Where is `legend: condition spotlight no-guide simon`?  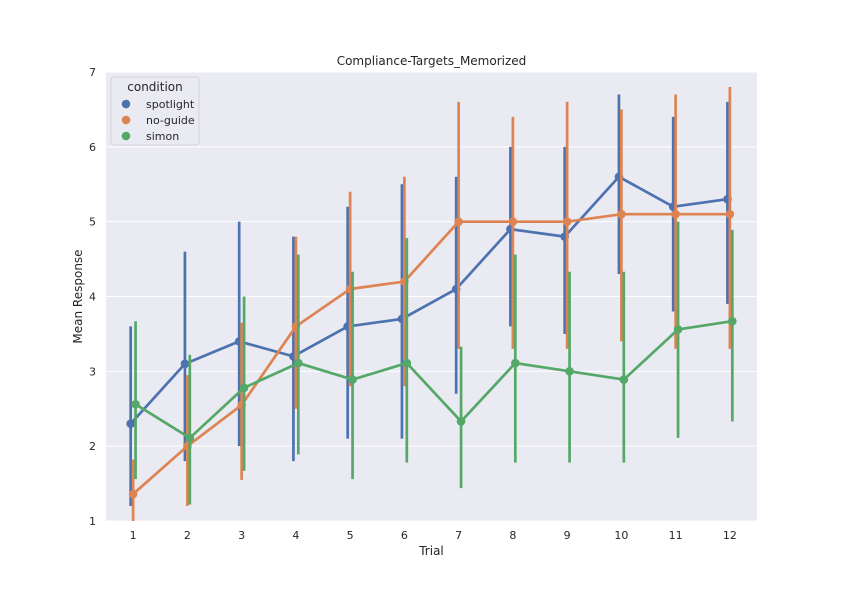
legend: condition spotlight no-guide simon is located at coordinates (155, 111).